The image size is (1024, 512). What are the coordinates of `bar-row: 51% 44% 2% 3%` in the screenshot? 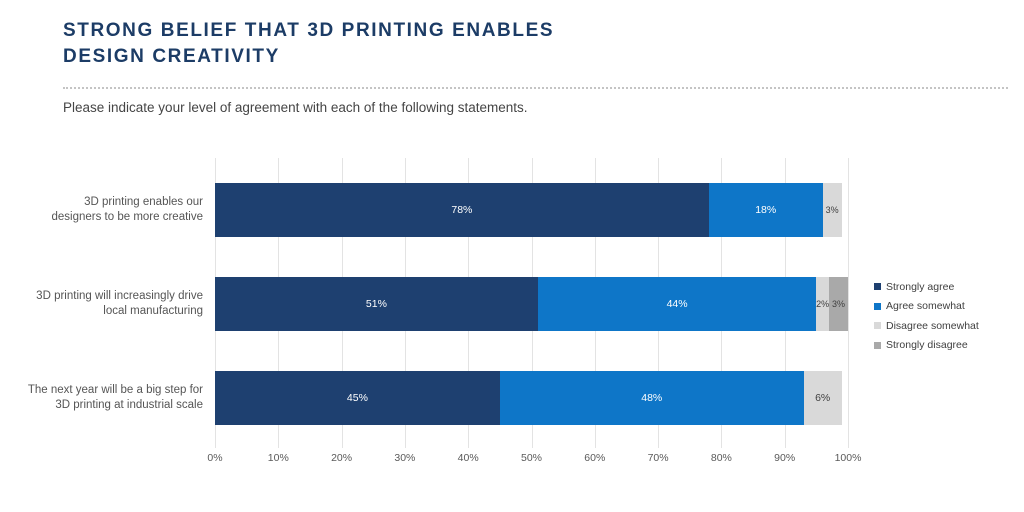 It's located at (531, 304).